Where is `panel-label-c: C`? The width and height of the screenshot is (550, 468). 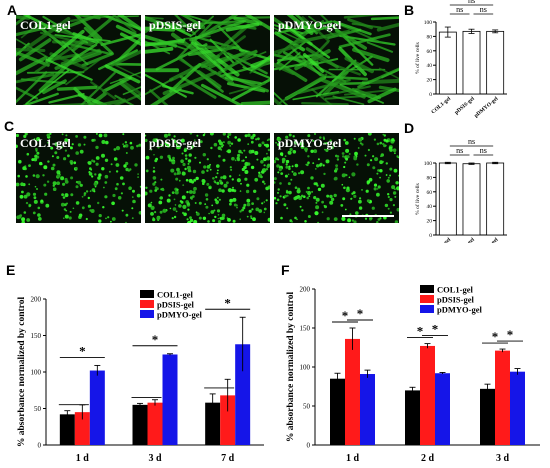 panel-label-c: C is located at coordinates (9, 126).